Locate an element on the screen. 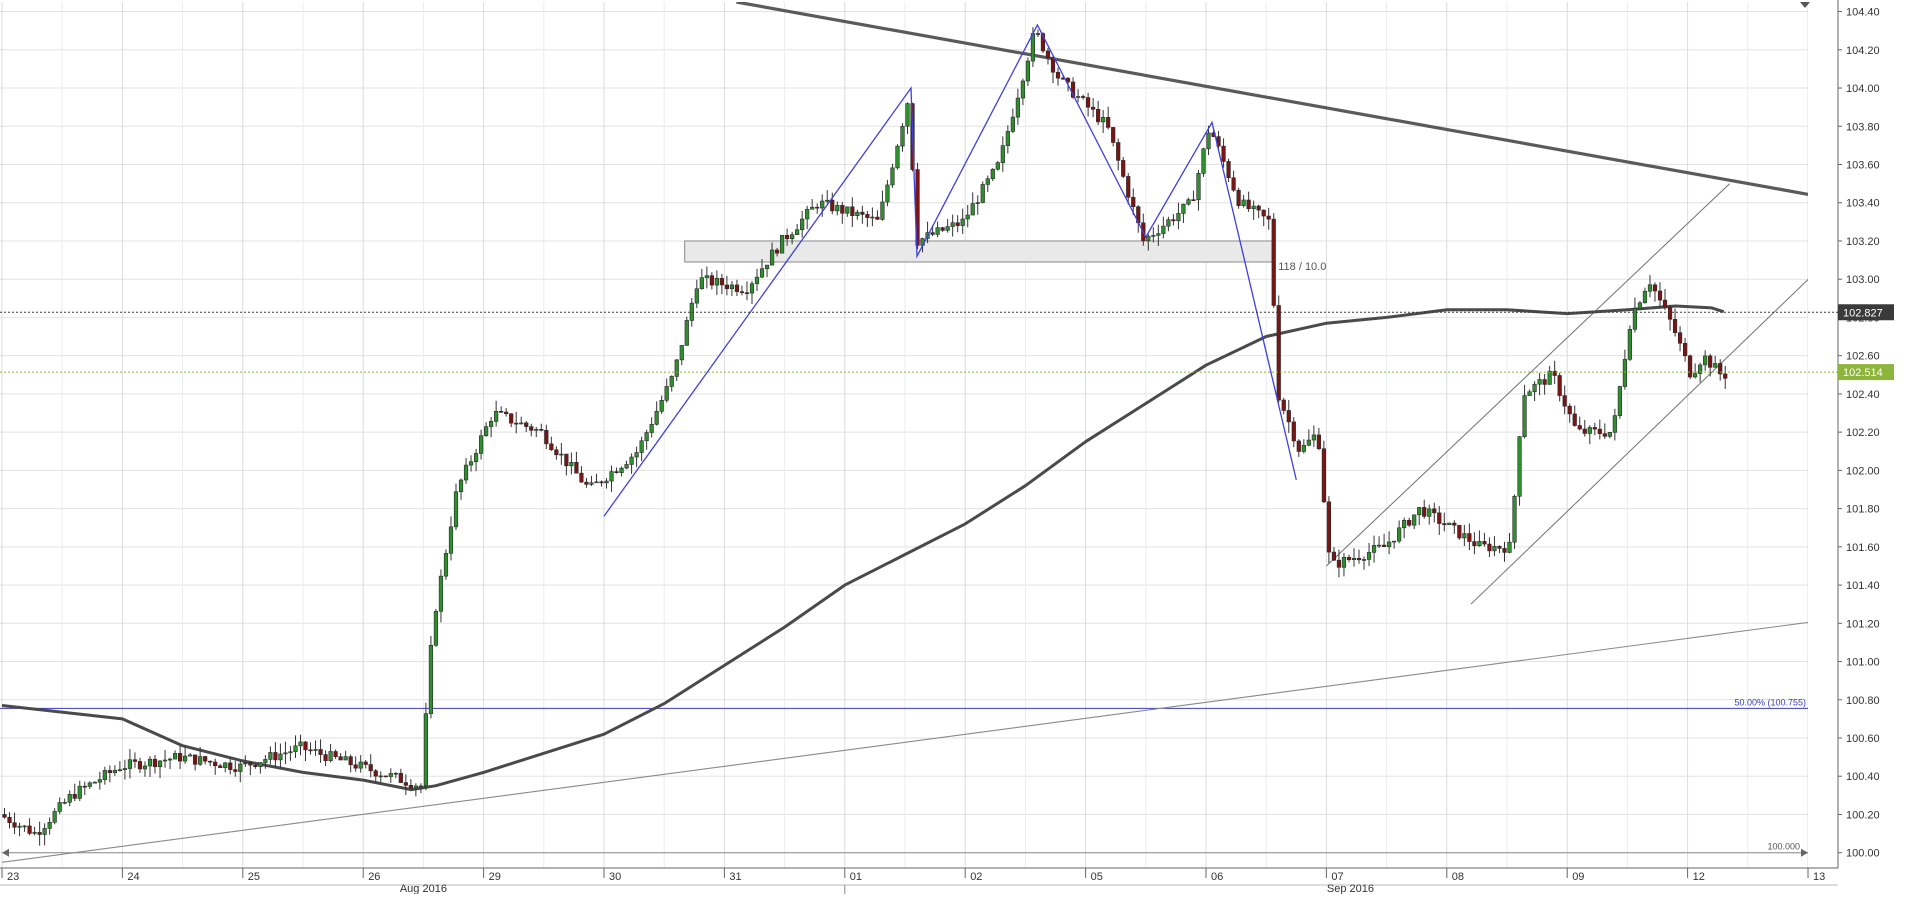 The width and height of the screenshot is (1907, 899). y-tick-label: 103.60 is located at coordinates (1863, 165).